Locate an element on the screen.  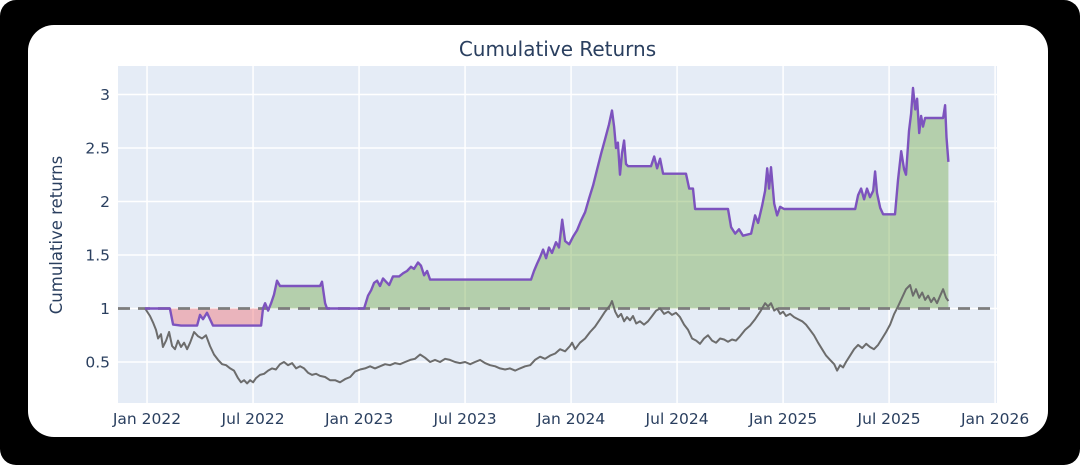
y-tick-label: 1 is located at coordinates (105, 309).